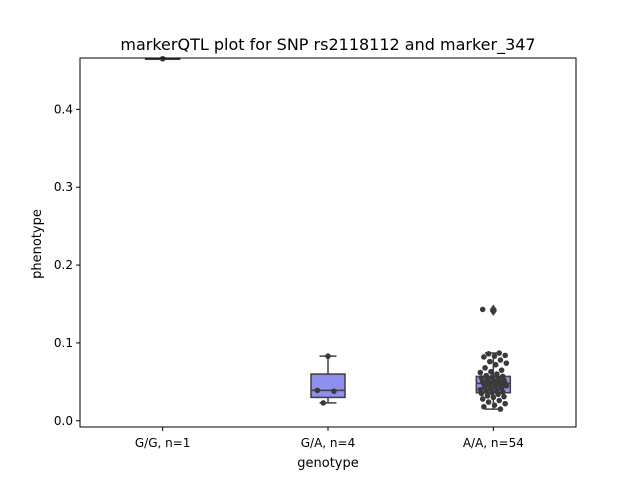 The height and width of the screenshot is (480, 640). Describe the element at coordinates (63, 109) in the screenshot. I see `y-tick-label: 0.4` at that location.